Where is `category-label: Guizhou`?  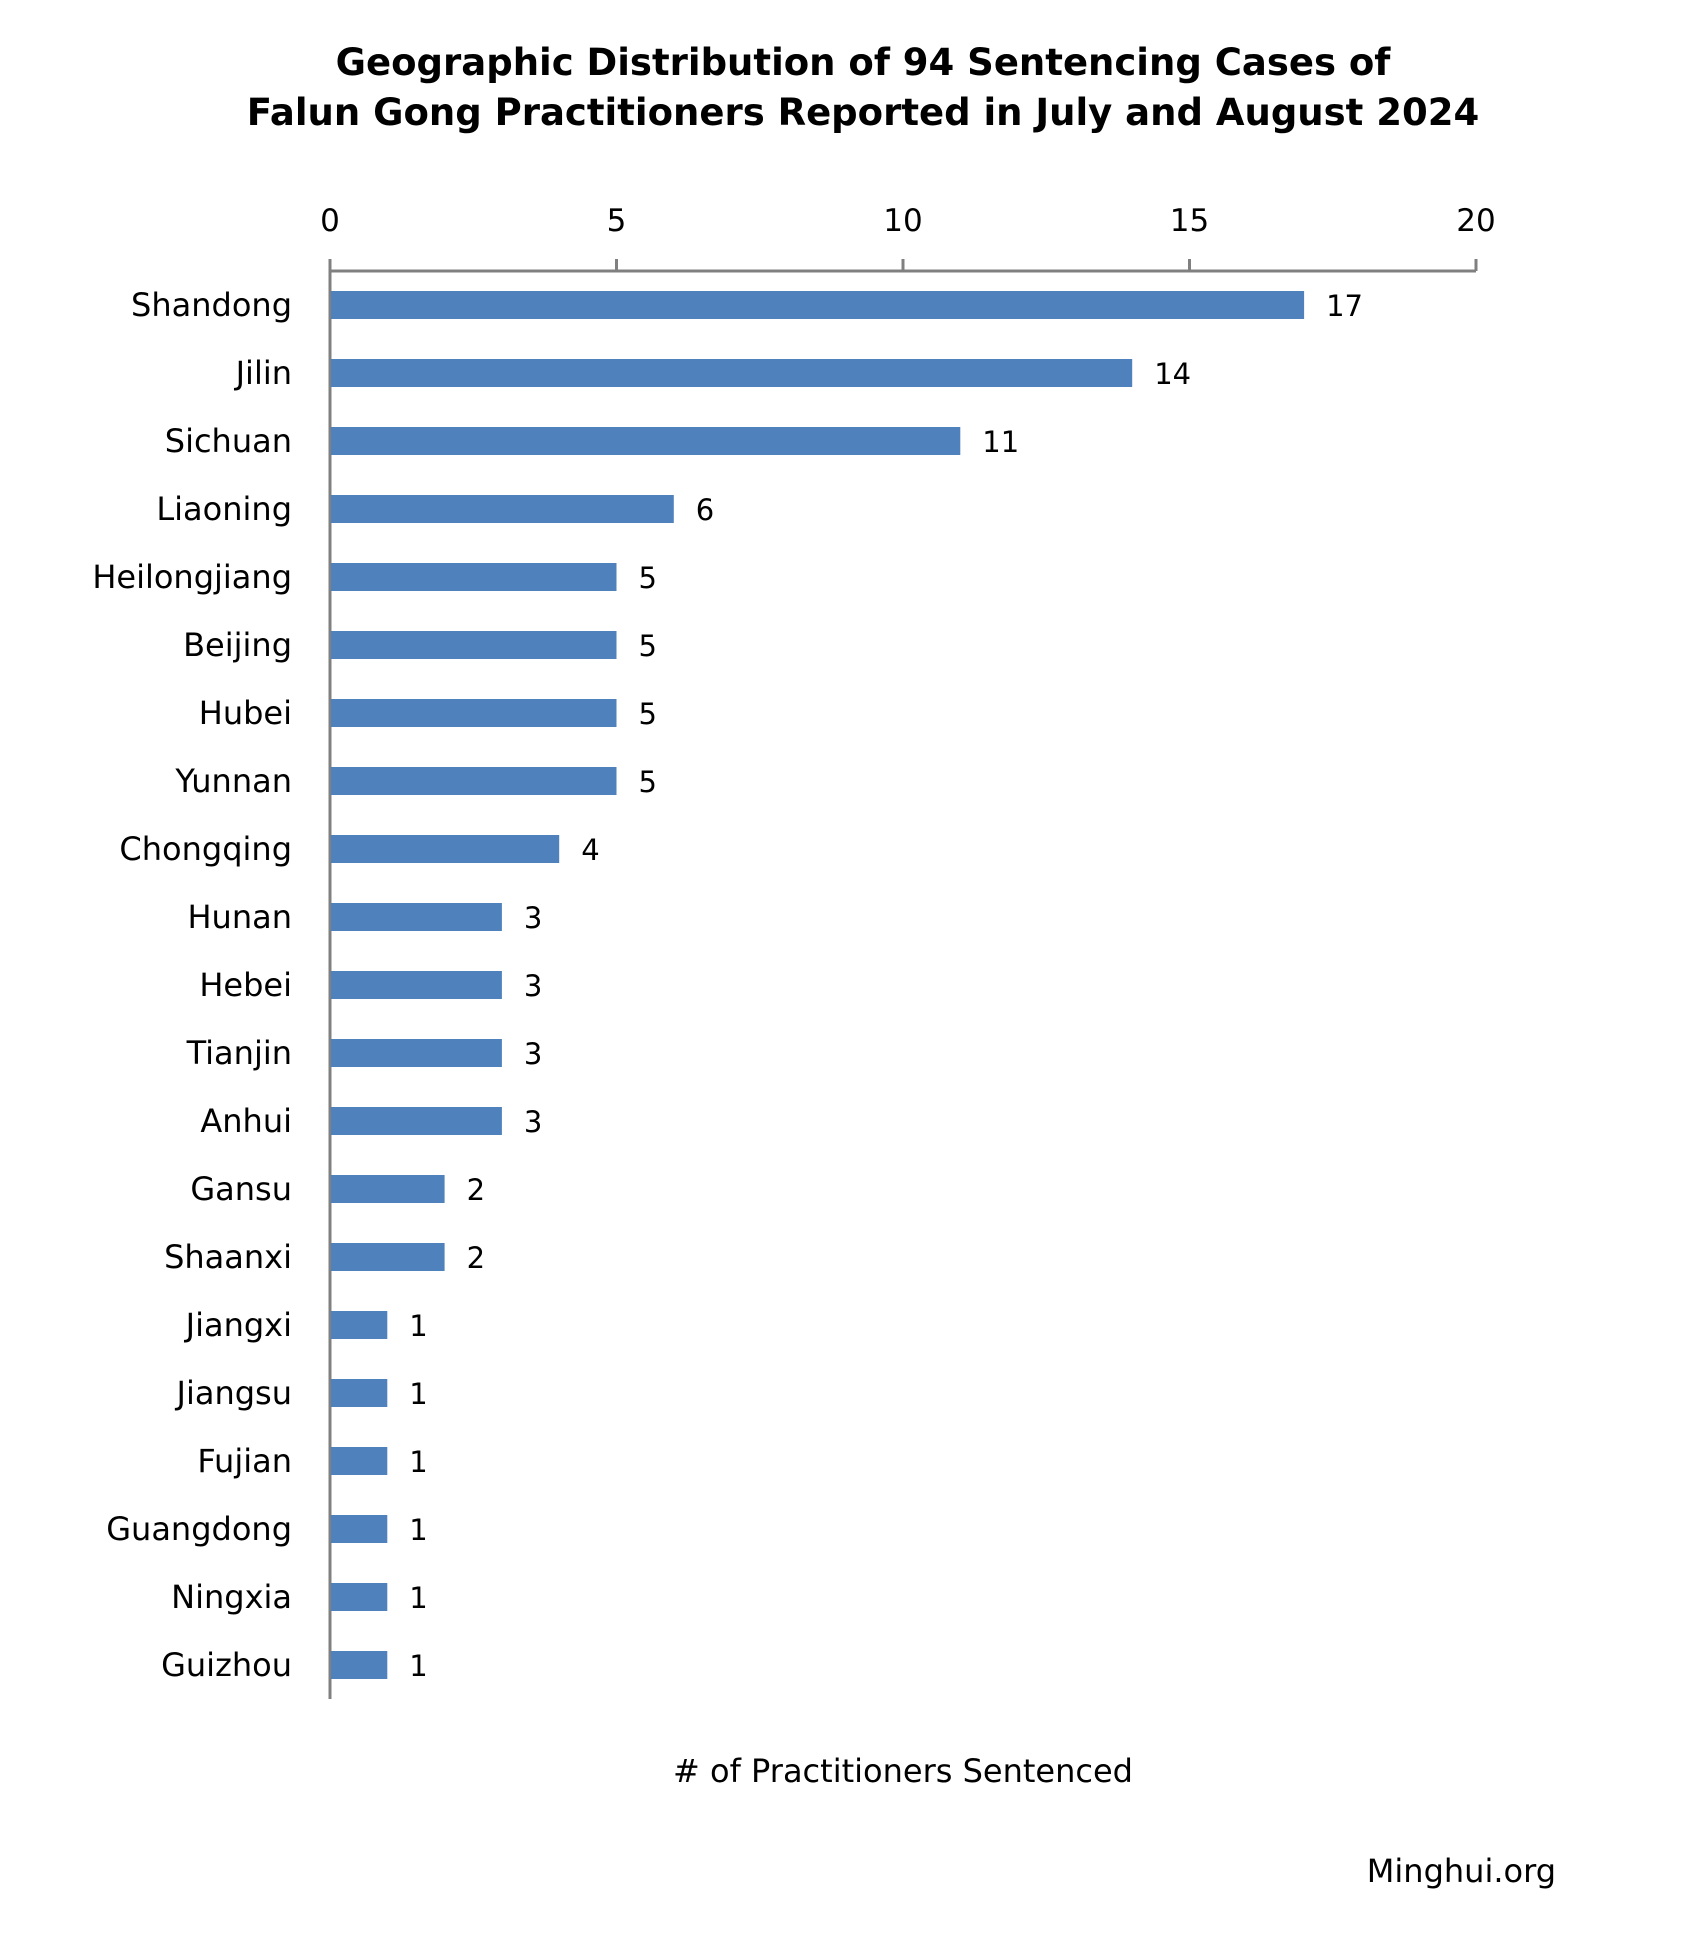 category-label: Guizhou is located at coordinates (226, 1665).